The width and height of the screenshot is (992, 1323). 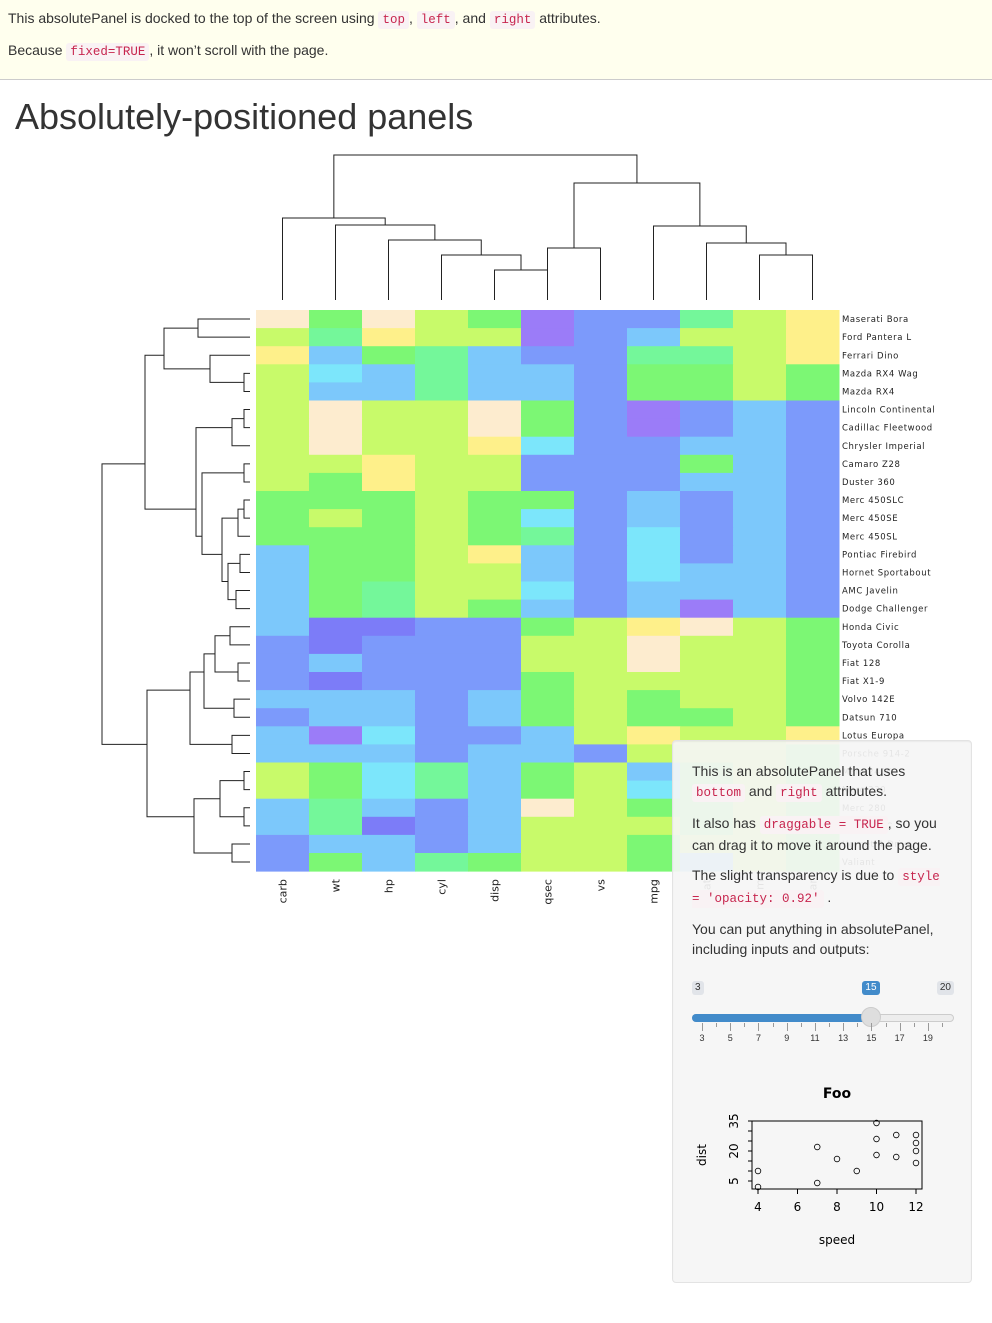 I want to click on code-left: left, so click(x=435, y=20).